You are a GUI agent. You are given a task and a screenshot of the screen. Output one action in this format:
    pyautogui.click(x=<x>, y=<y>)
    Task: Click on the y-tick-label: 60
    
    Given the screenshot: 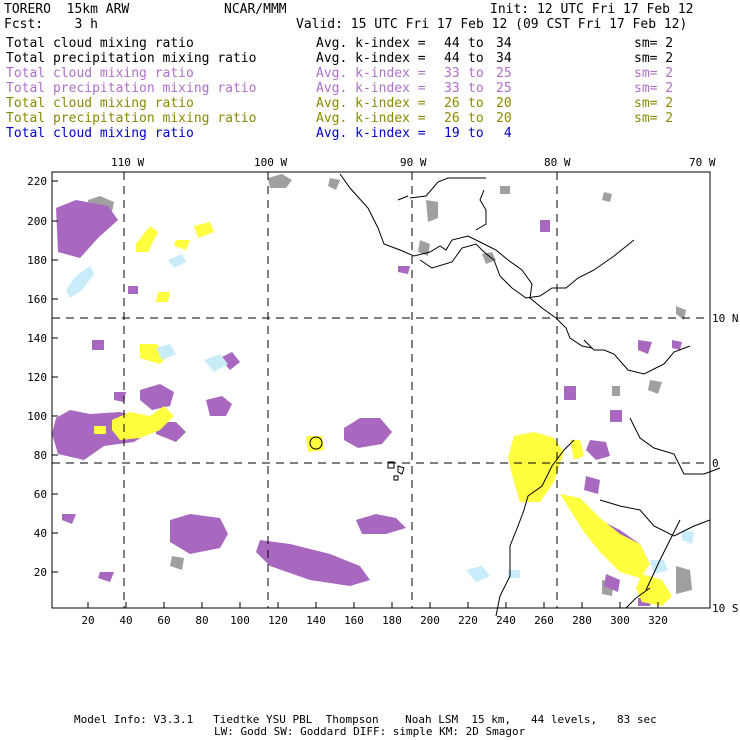 What is the action you would take?
    pyautogui.click(x=40, y=494)
    